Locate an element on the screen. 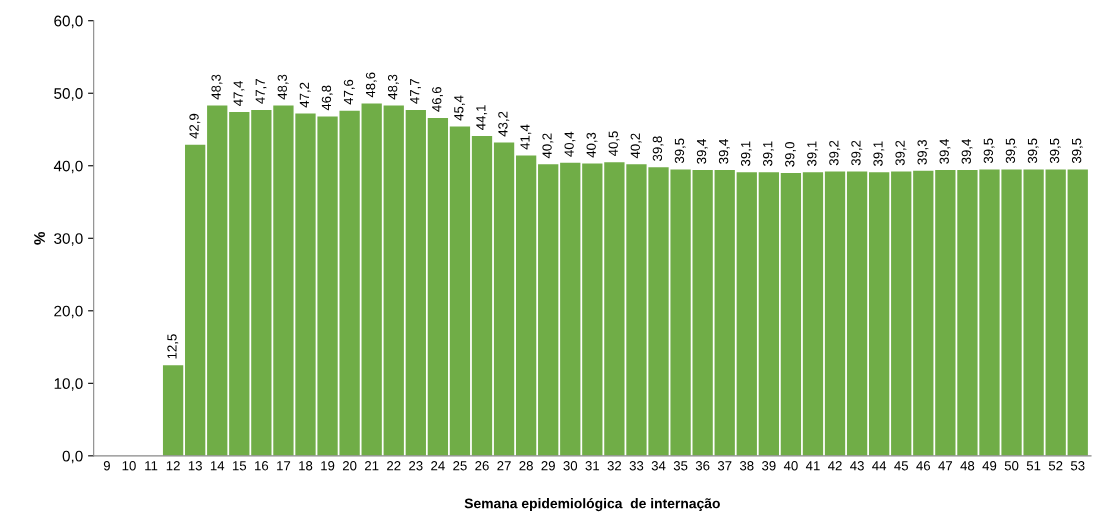 Image resolution: width=1102 pixels, height=518 pixels. data-label: 47,2 is located at coordinates (305, 95).